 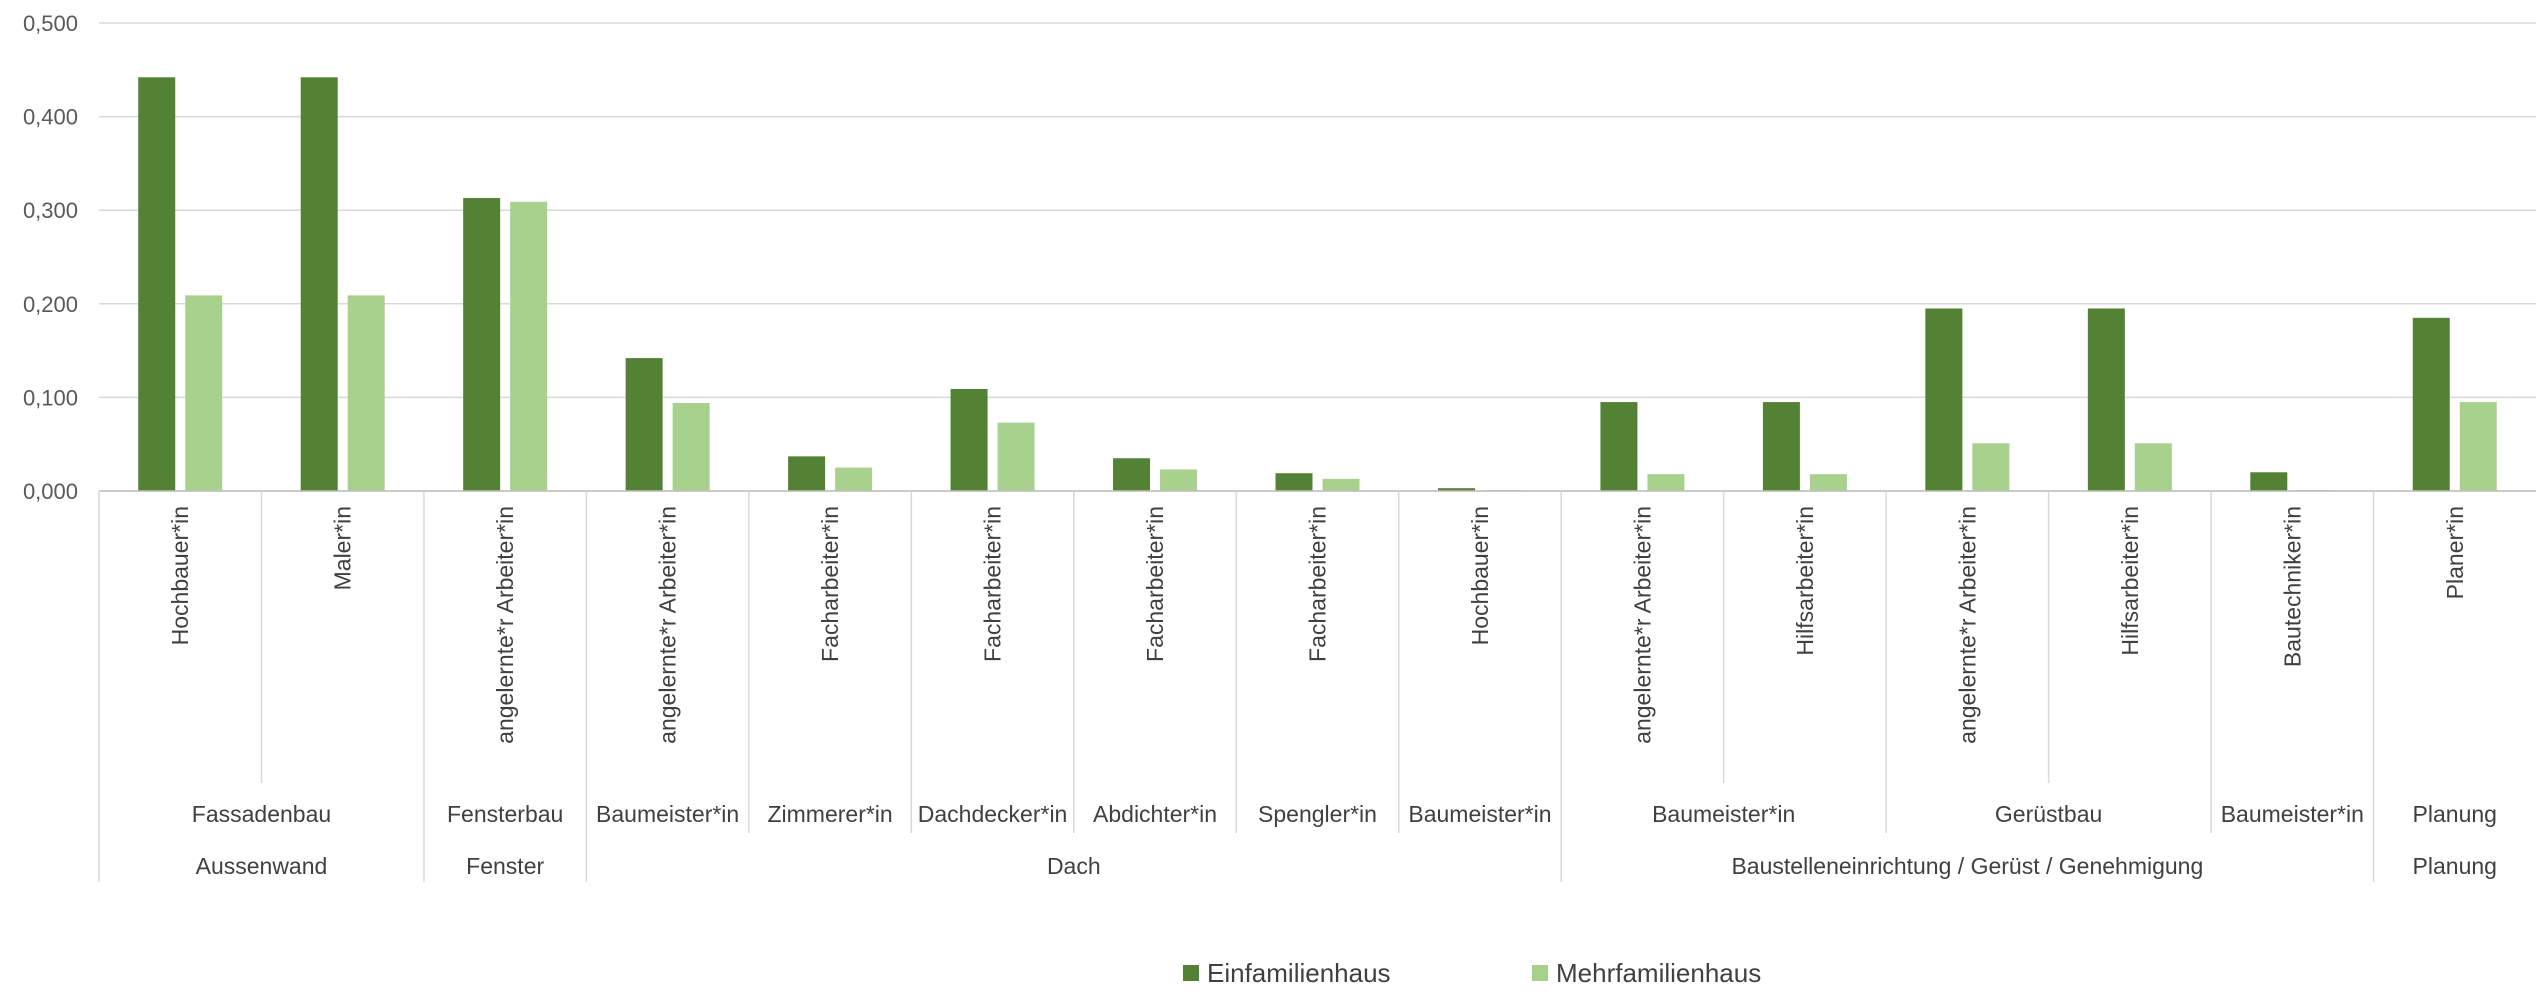 I want to click on y-tick-label: 0,500, so click(x=50, y=23).